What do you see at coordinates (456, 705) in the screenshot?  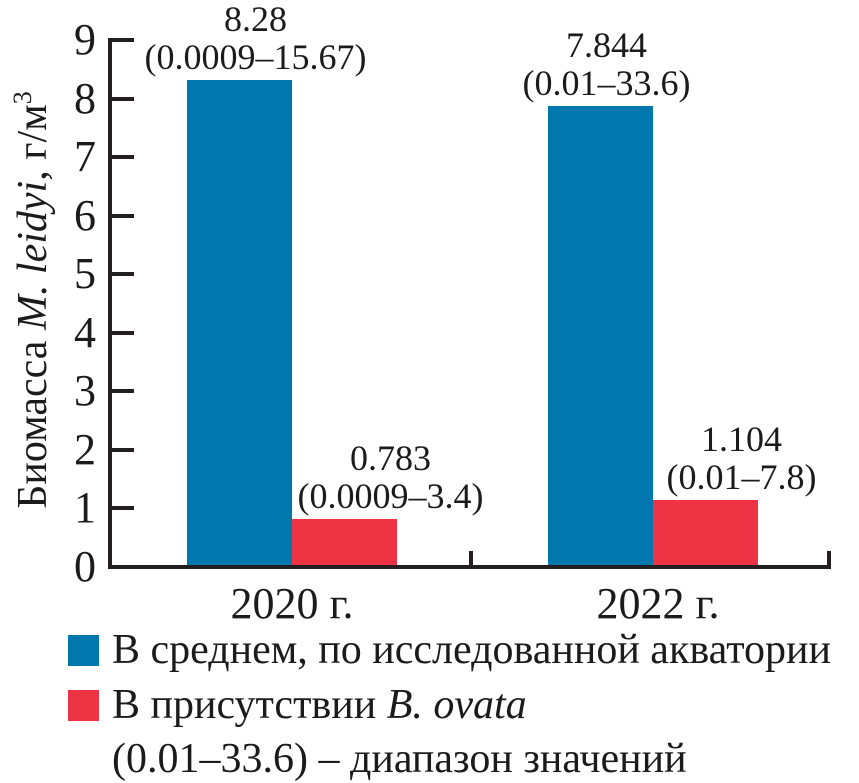 I see `legend-label-ovata-species: B. ovata` at bounding box center [456, 705].